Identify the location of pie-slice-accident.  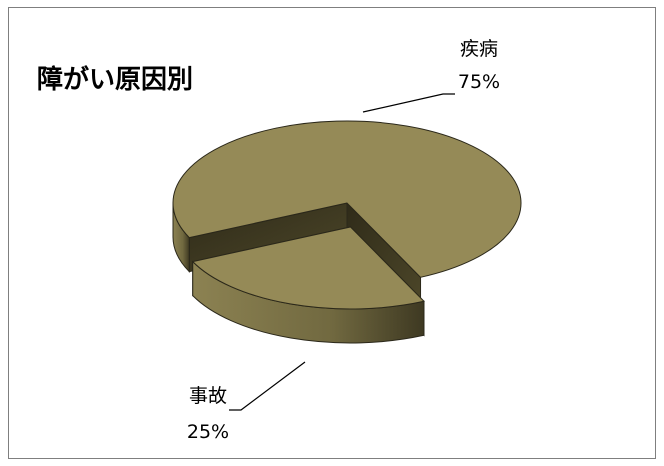
(308, 284).